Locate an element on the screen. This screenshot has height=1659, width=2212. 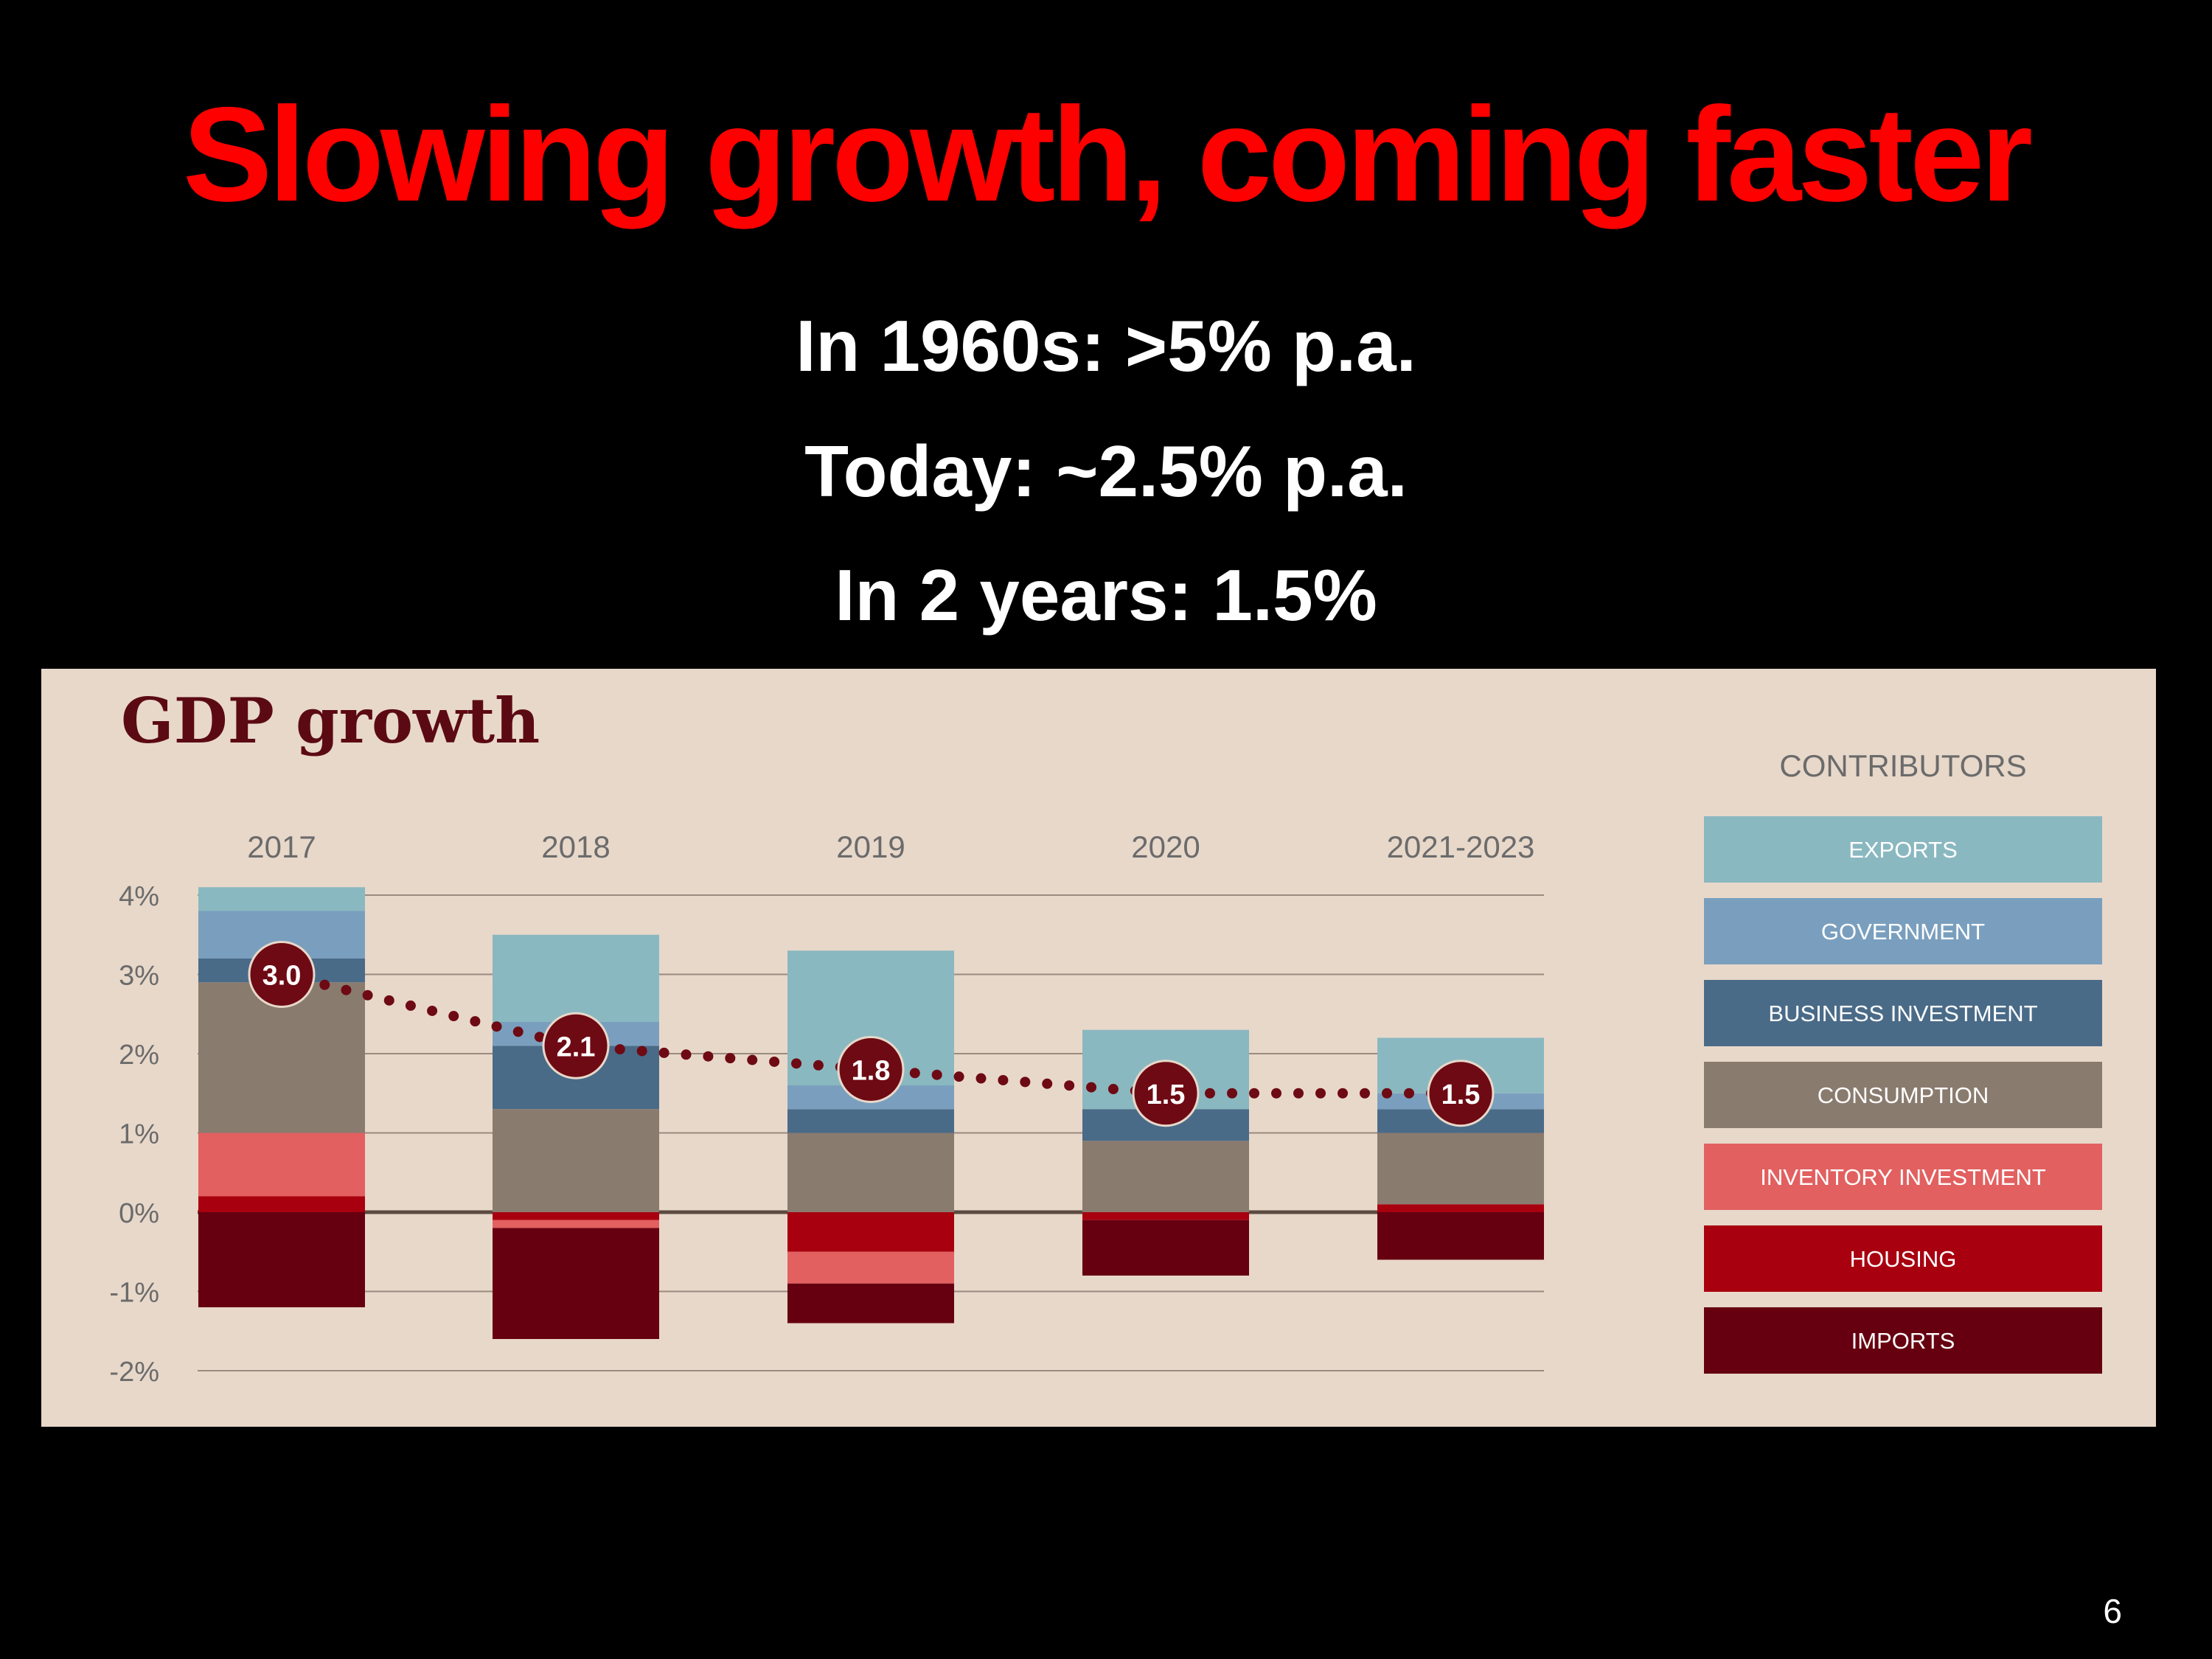
category-label: 2017 is located at coordinates (281, 847).